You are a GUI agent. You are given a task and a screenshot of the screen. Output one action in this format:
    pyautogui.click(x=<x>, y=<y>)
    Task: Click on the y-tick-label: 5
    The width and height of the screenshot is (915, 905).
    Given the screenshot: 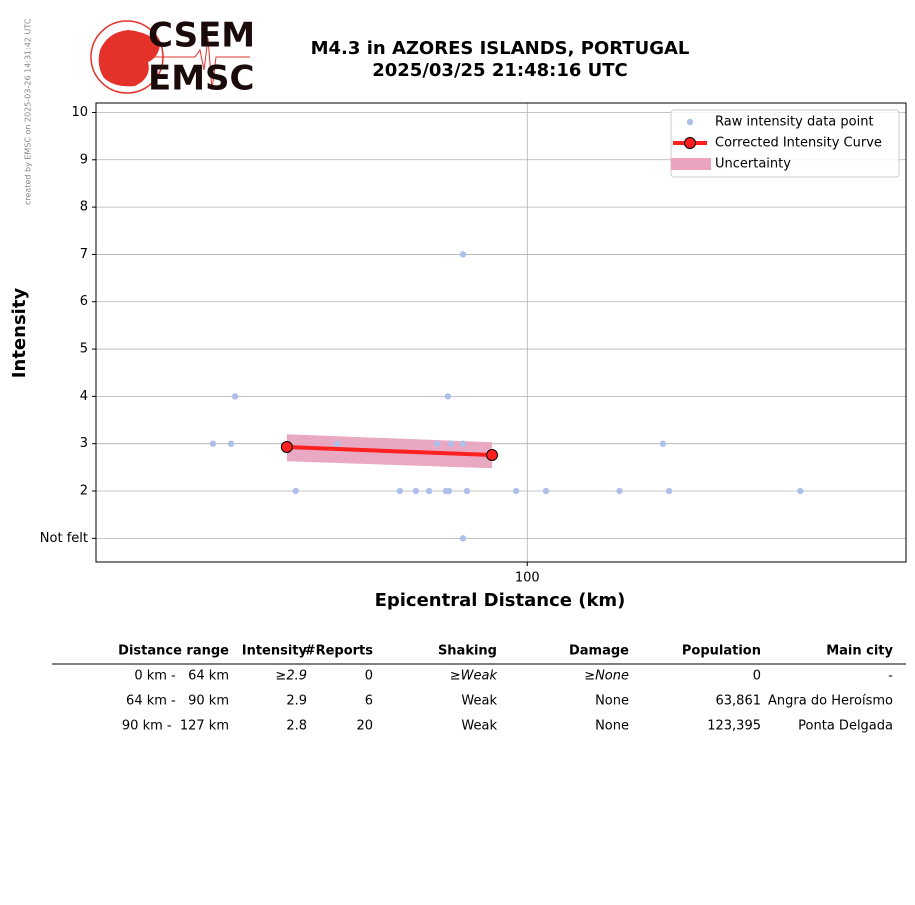 What is the action you would take?
    pyautogui.click(x=84, y=349)
    